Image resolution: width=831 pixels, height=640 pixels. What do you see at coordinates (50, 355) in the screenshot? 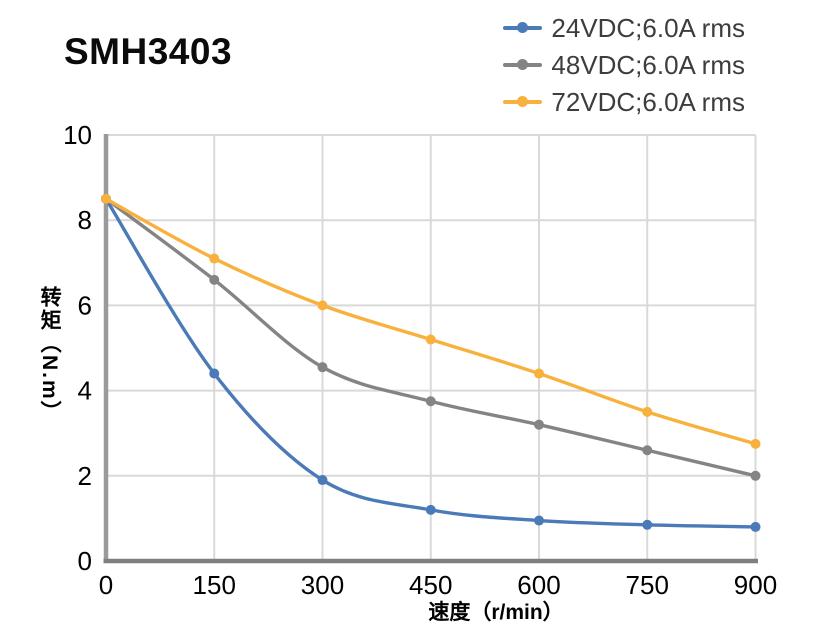
I see `y-axis-title: 转矩（N.m）` at bounding box center [50, 355].